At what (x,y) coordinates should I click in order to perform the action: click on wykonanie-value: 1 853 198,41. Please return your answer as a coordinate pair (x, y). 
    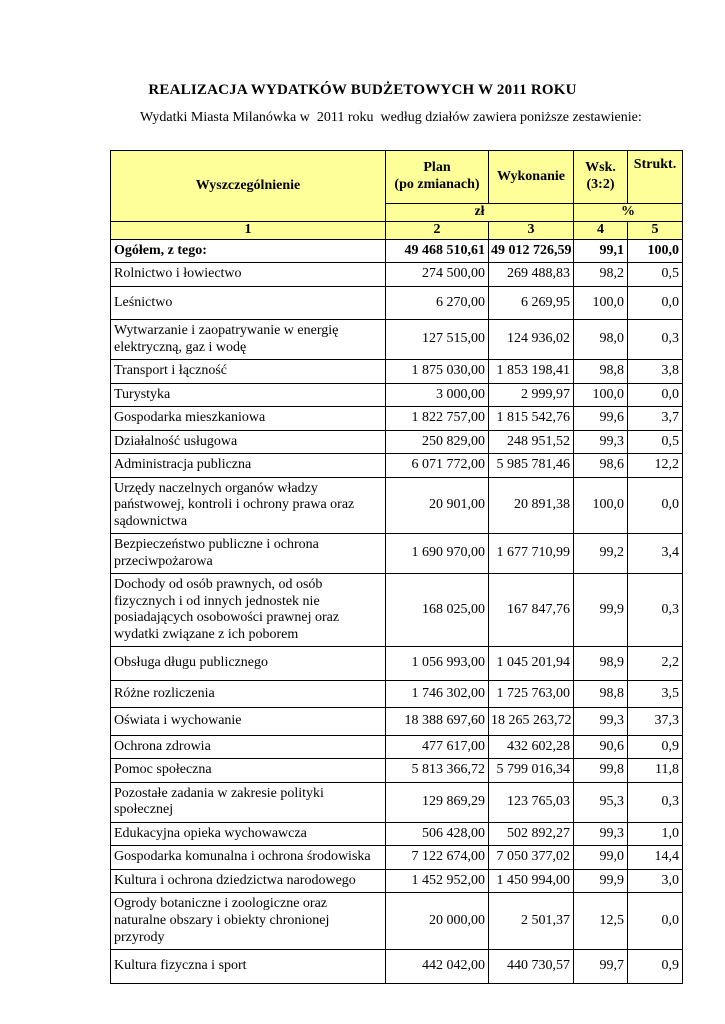
    Looking at the image, I should click on (531, 371).